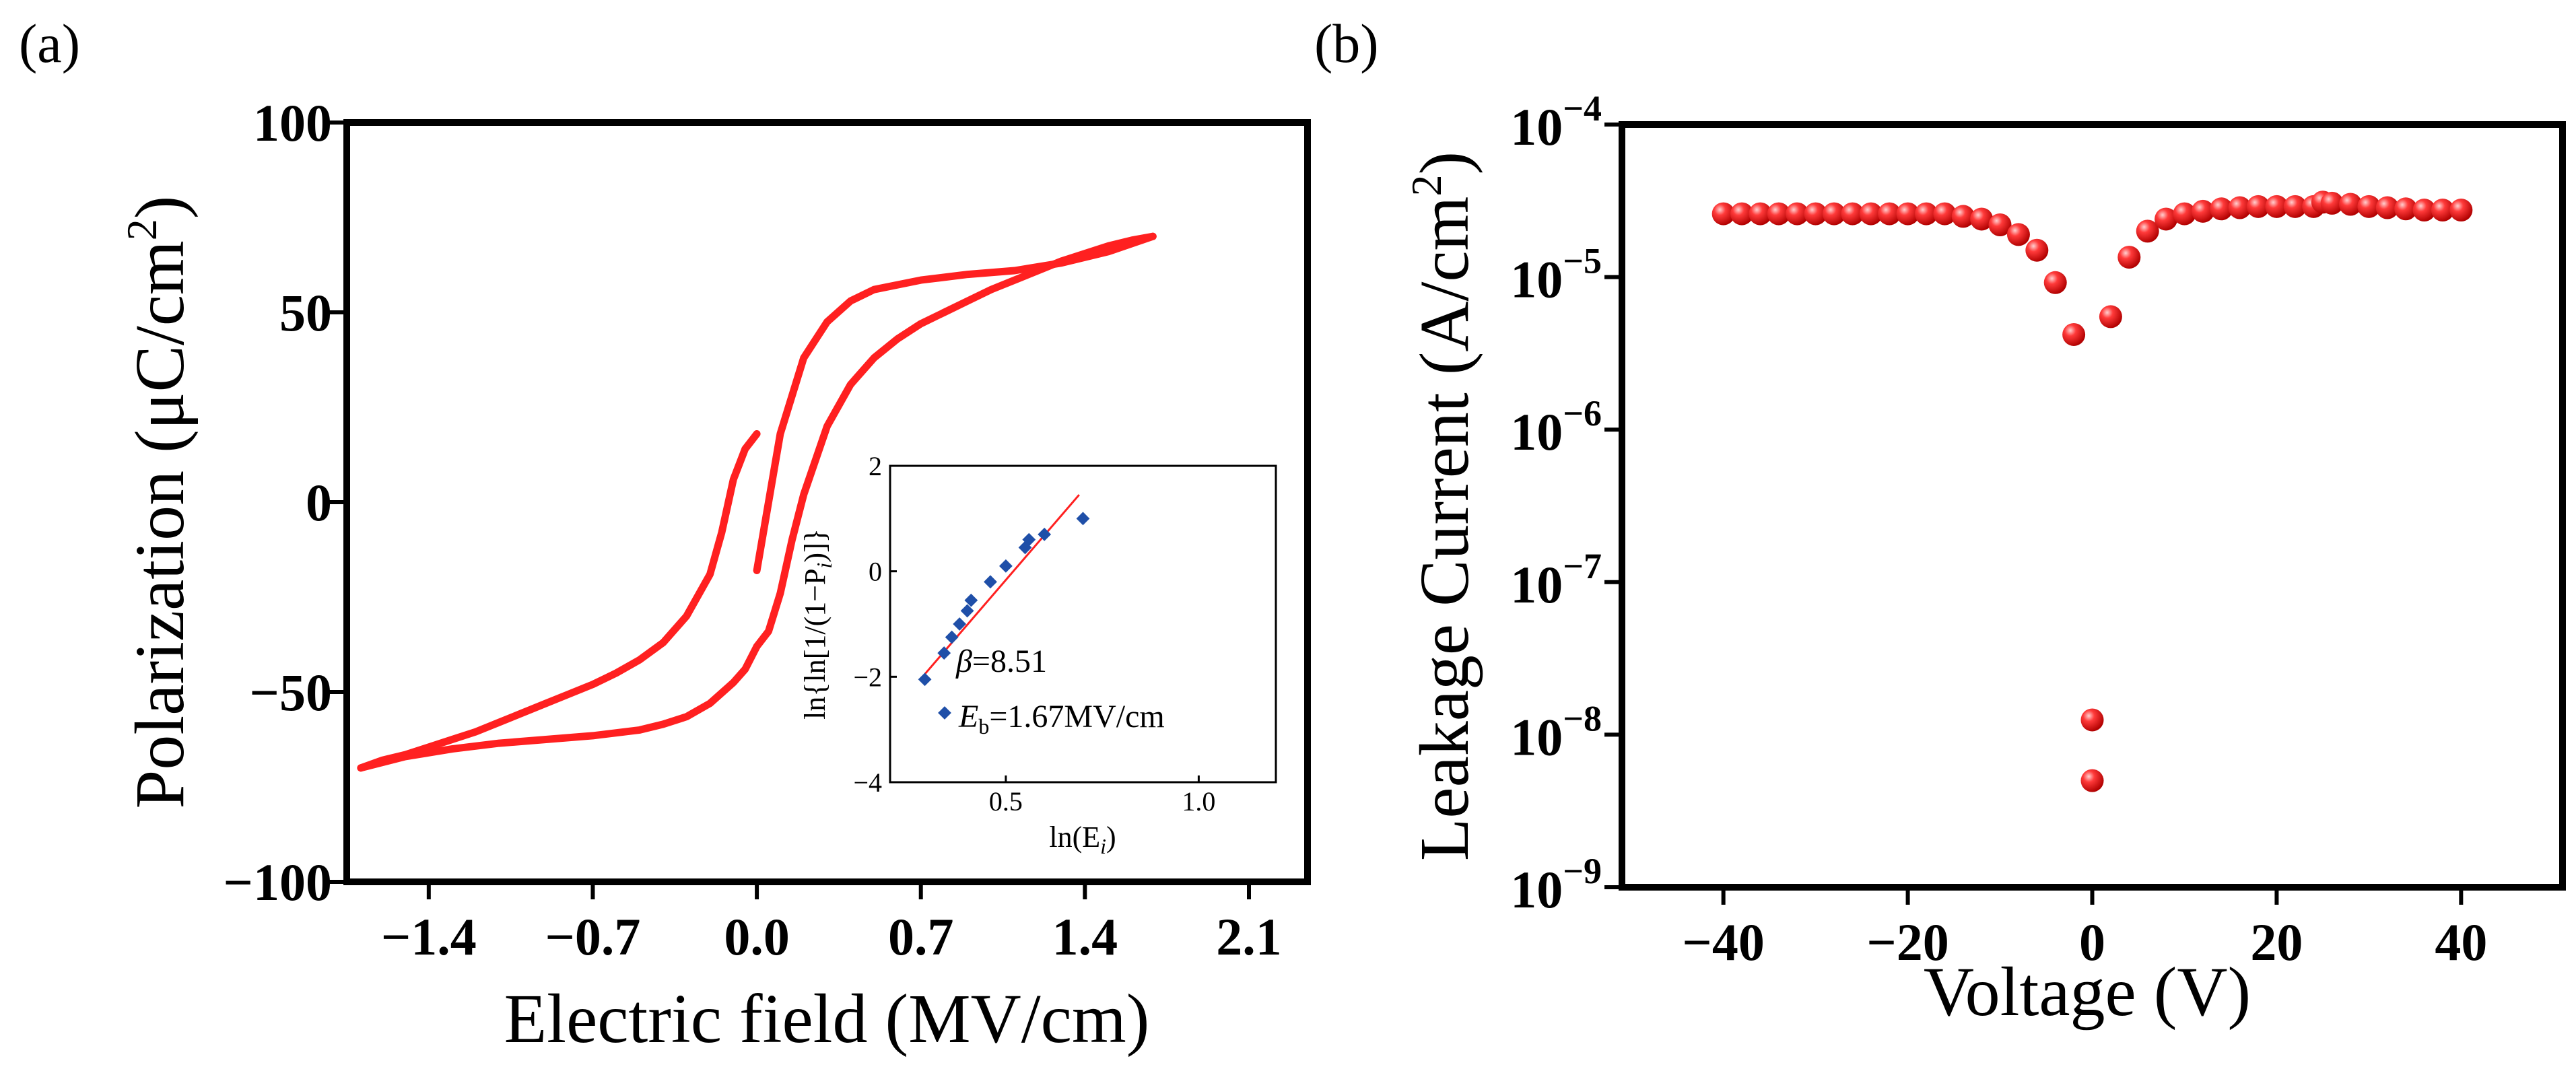 Image resolution: width=2576 pixels, height=1071 pixels. Describe the element at coordinates (867, 782) in the screenshot. I see `inset-y-tick-label: −4` at that location.